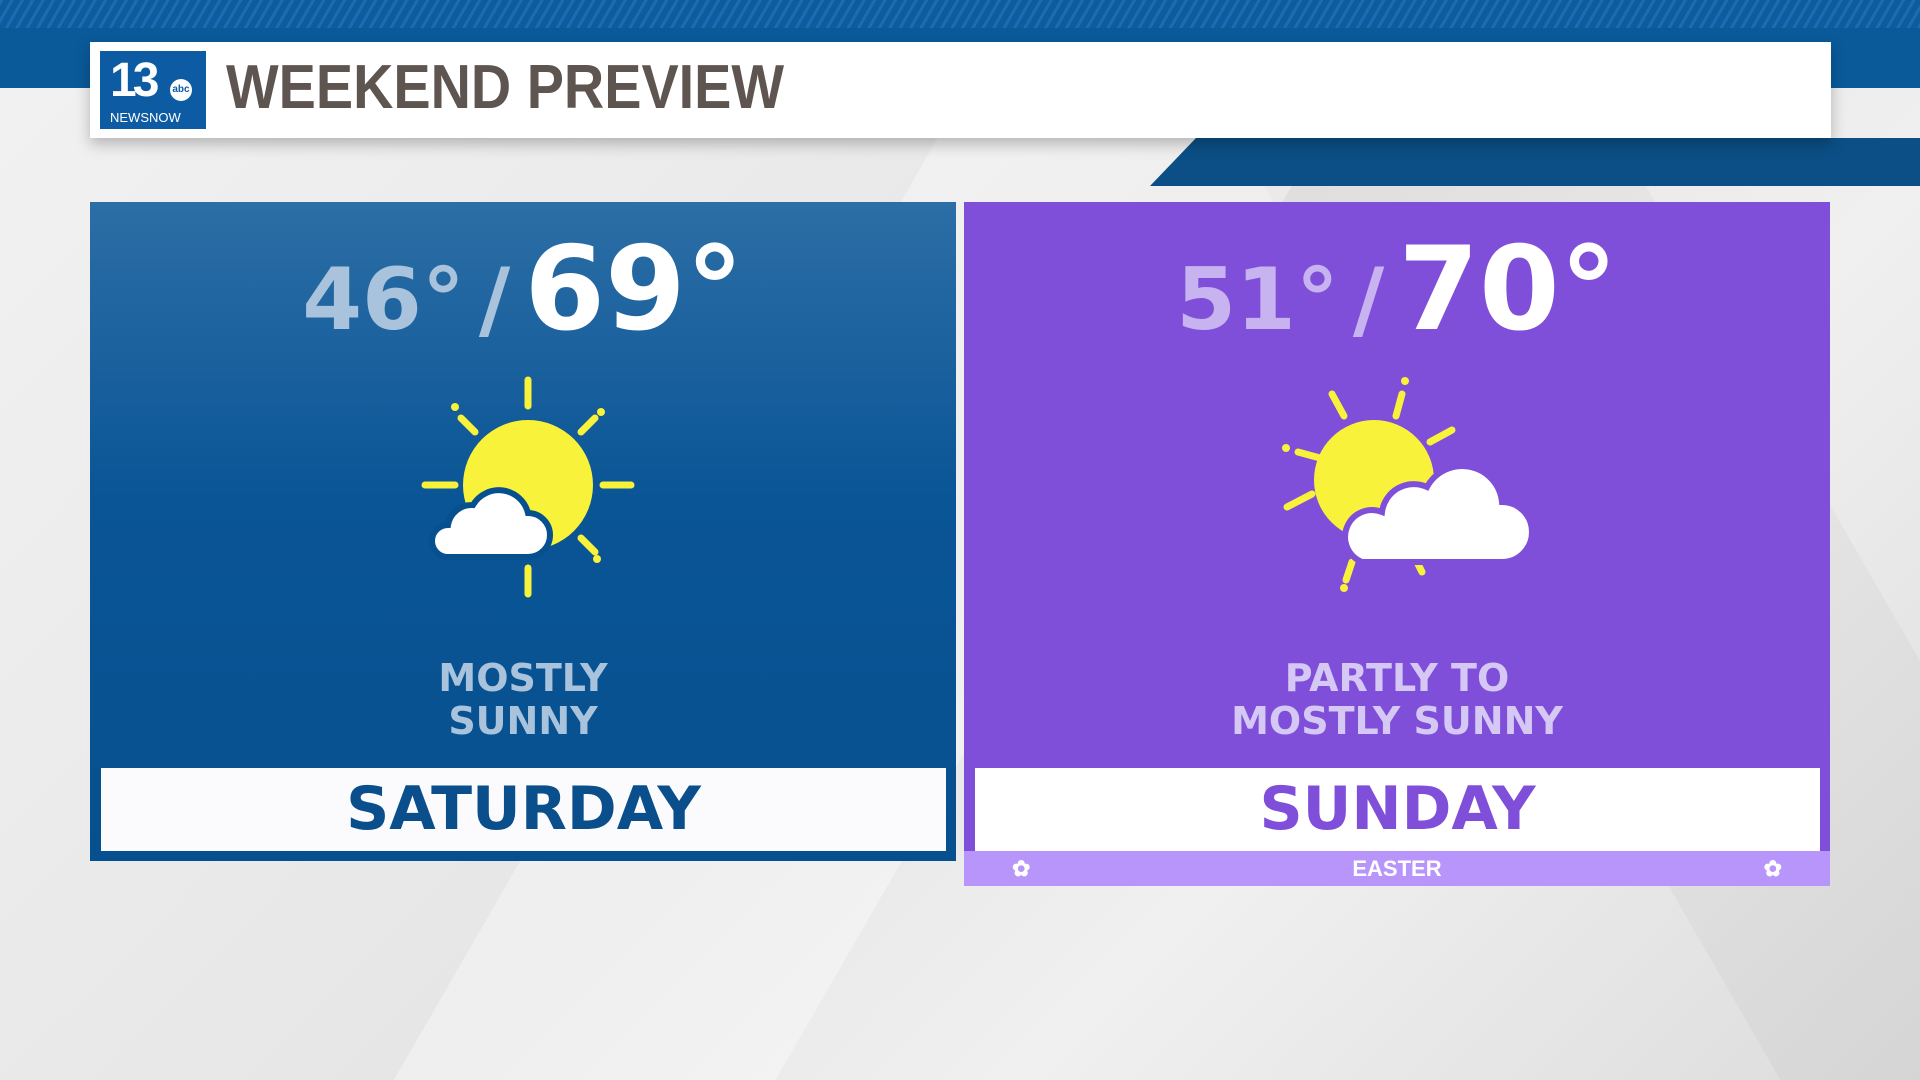  Describe the element at coordinates (383, 300) in the screenshot. I see `low-temp: 46°` at that location.